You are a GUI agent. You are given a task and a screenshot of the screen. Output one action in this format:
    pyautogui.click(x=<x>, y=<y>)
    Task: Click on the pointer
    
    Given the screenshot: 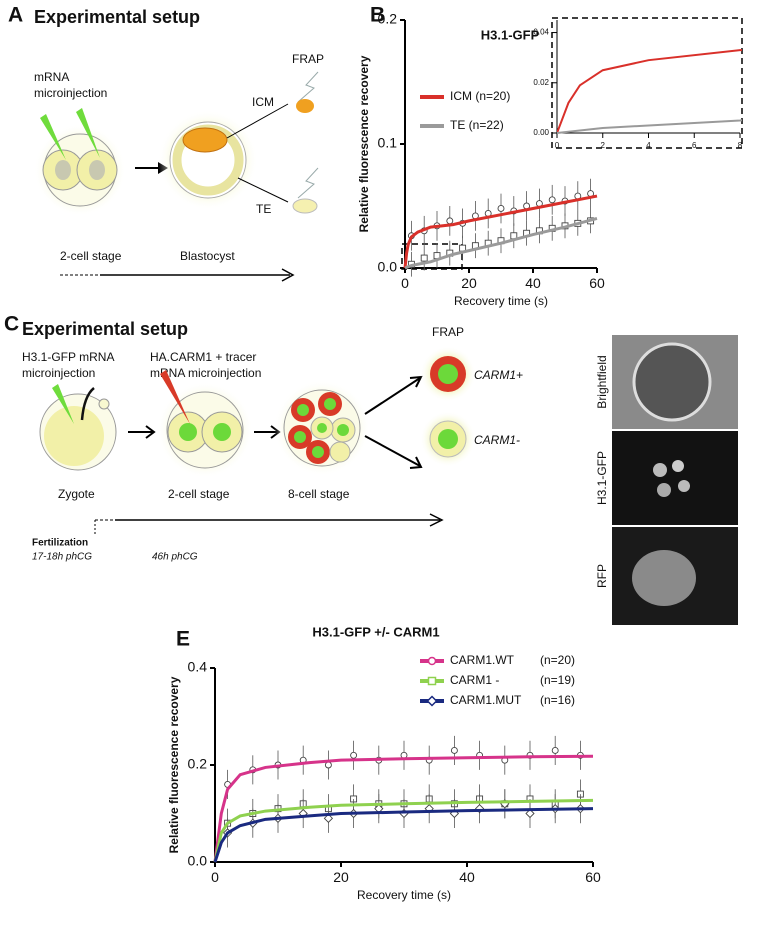 What is the action you would take?
    pyautogui.click(x=257, y=121)
    